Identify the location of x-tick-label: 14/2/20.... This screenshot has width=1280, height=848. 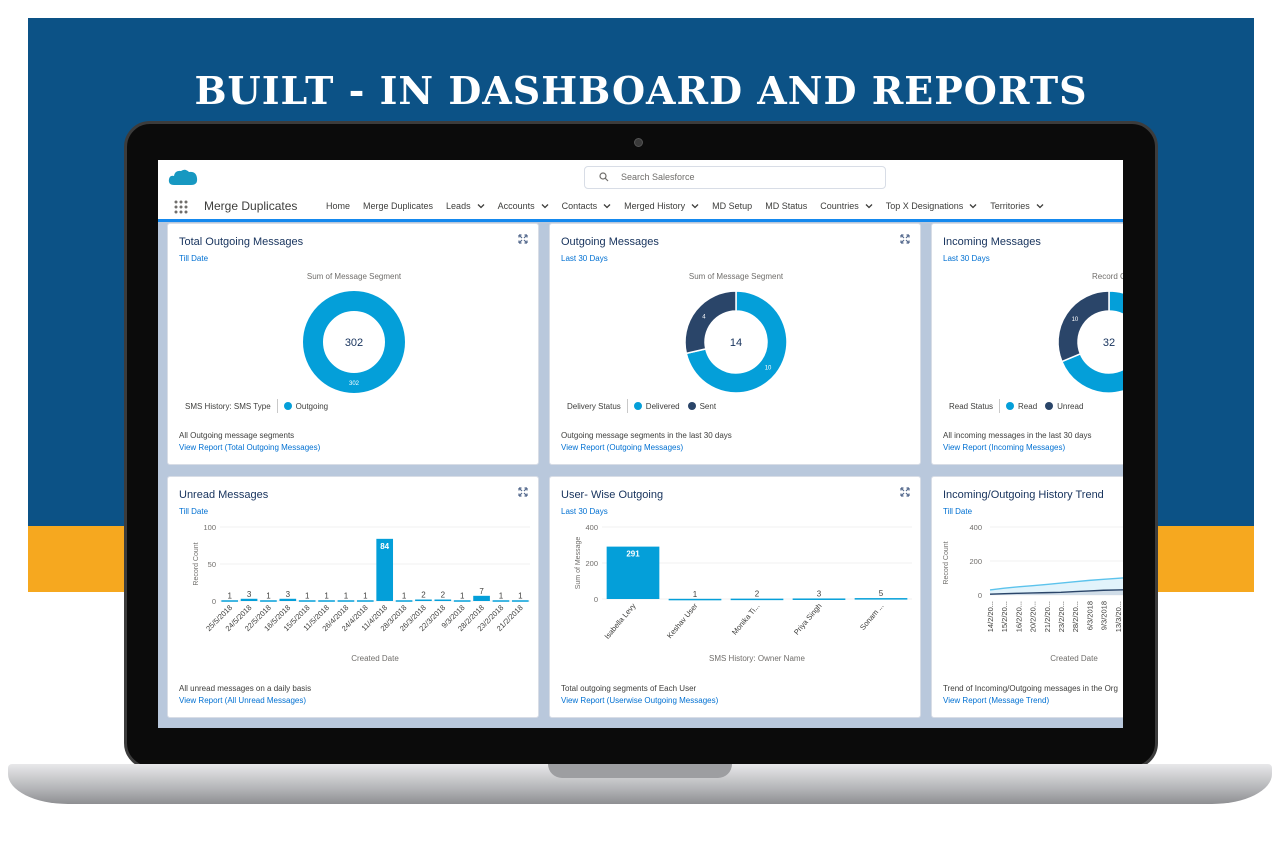
(990, 616).